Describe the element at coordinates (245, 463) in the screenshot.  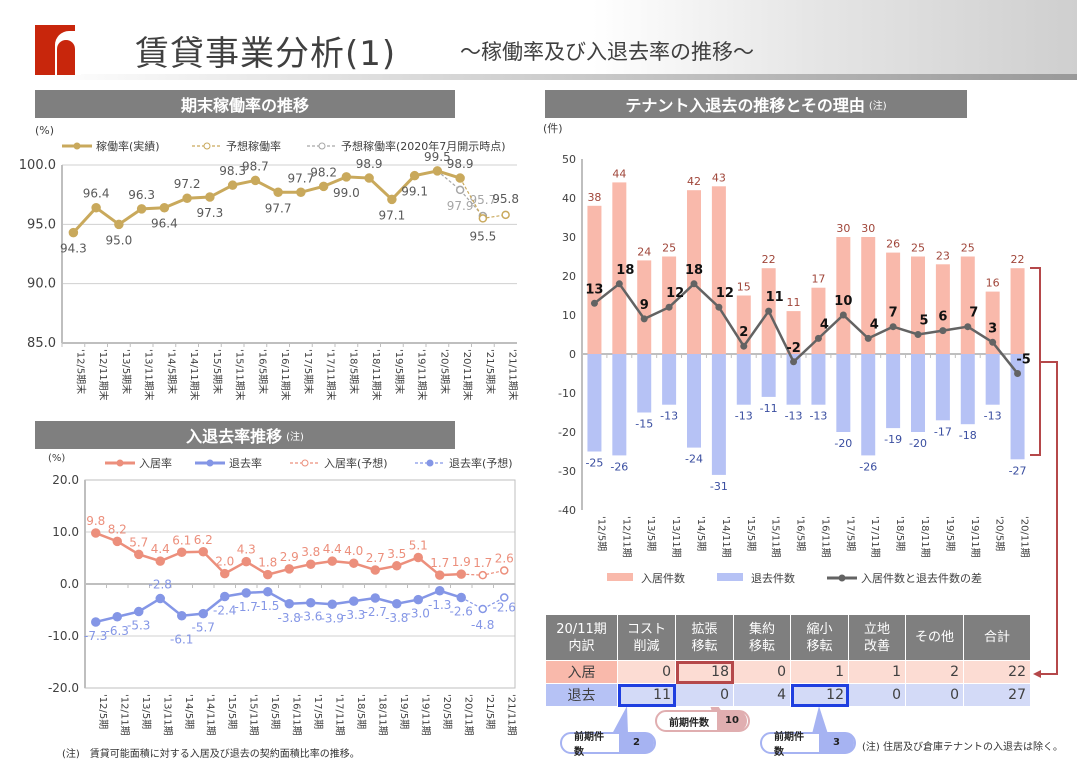
I see `legend-label: 退去率` at that location.